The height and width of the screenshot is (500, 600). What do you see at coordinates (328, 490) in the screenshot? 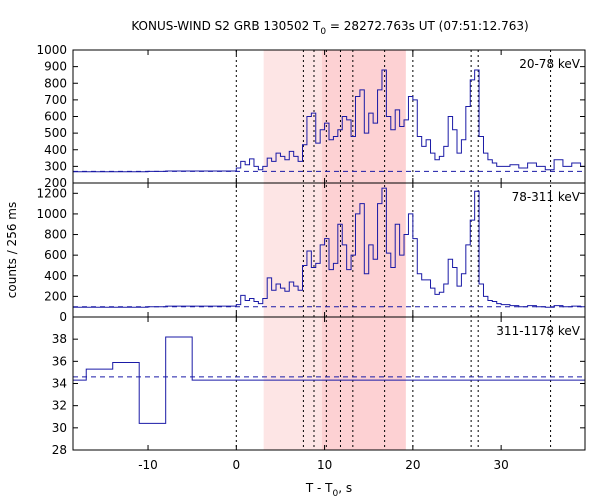
I see `x-axis-label: T - T0, s` at bounding box center [328, 490].